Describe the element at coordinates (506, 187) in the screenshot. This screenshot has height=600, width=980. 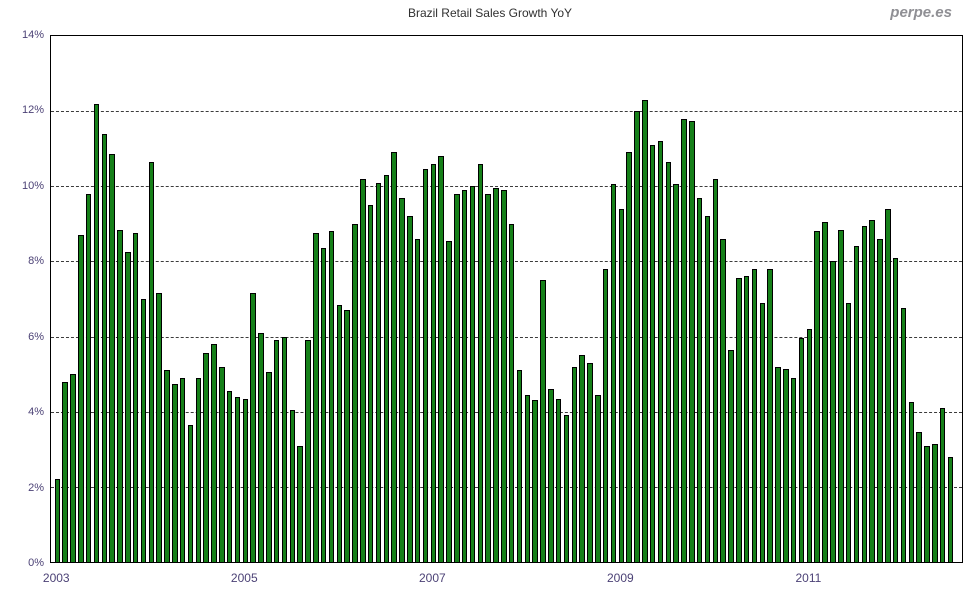
I see `gridline-10pct` at that location.